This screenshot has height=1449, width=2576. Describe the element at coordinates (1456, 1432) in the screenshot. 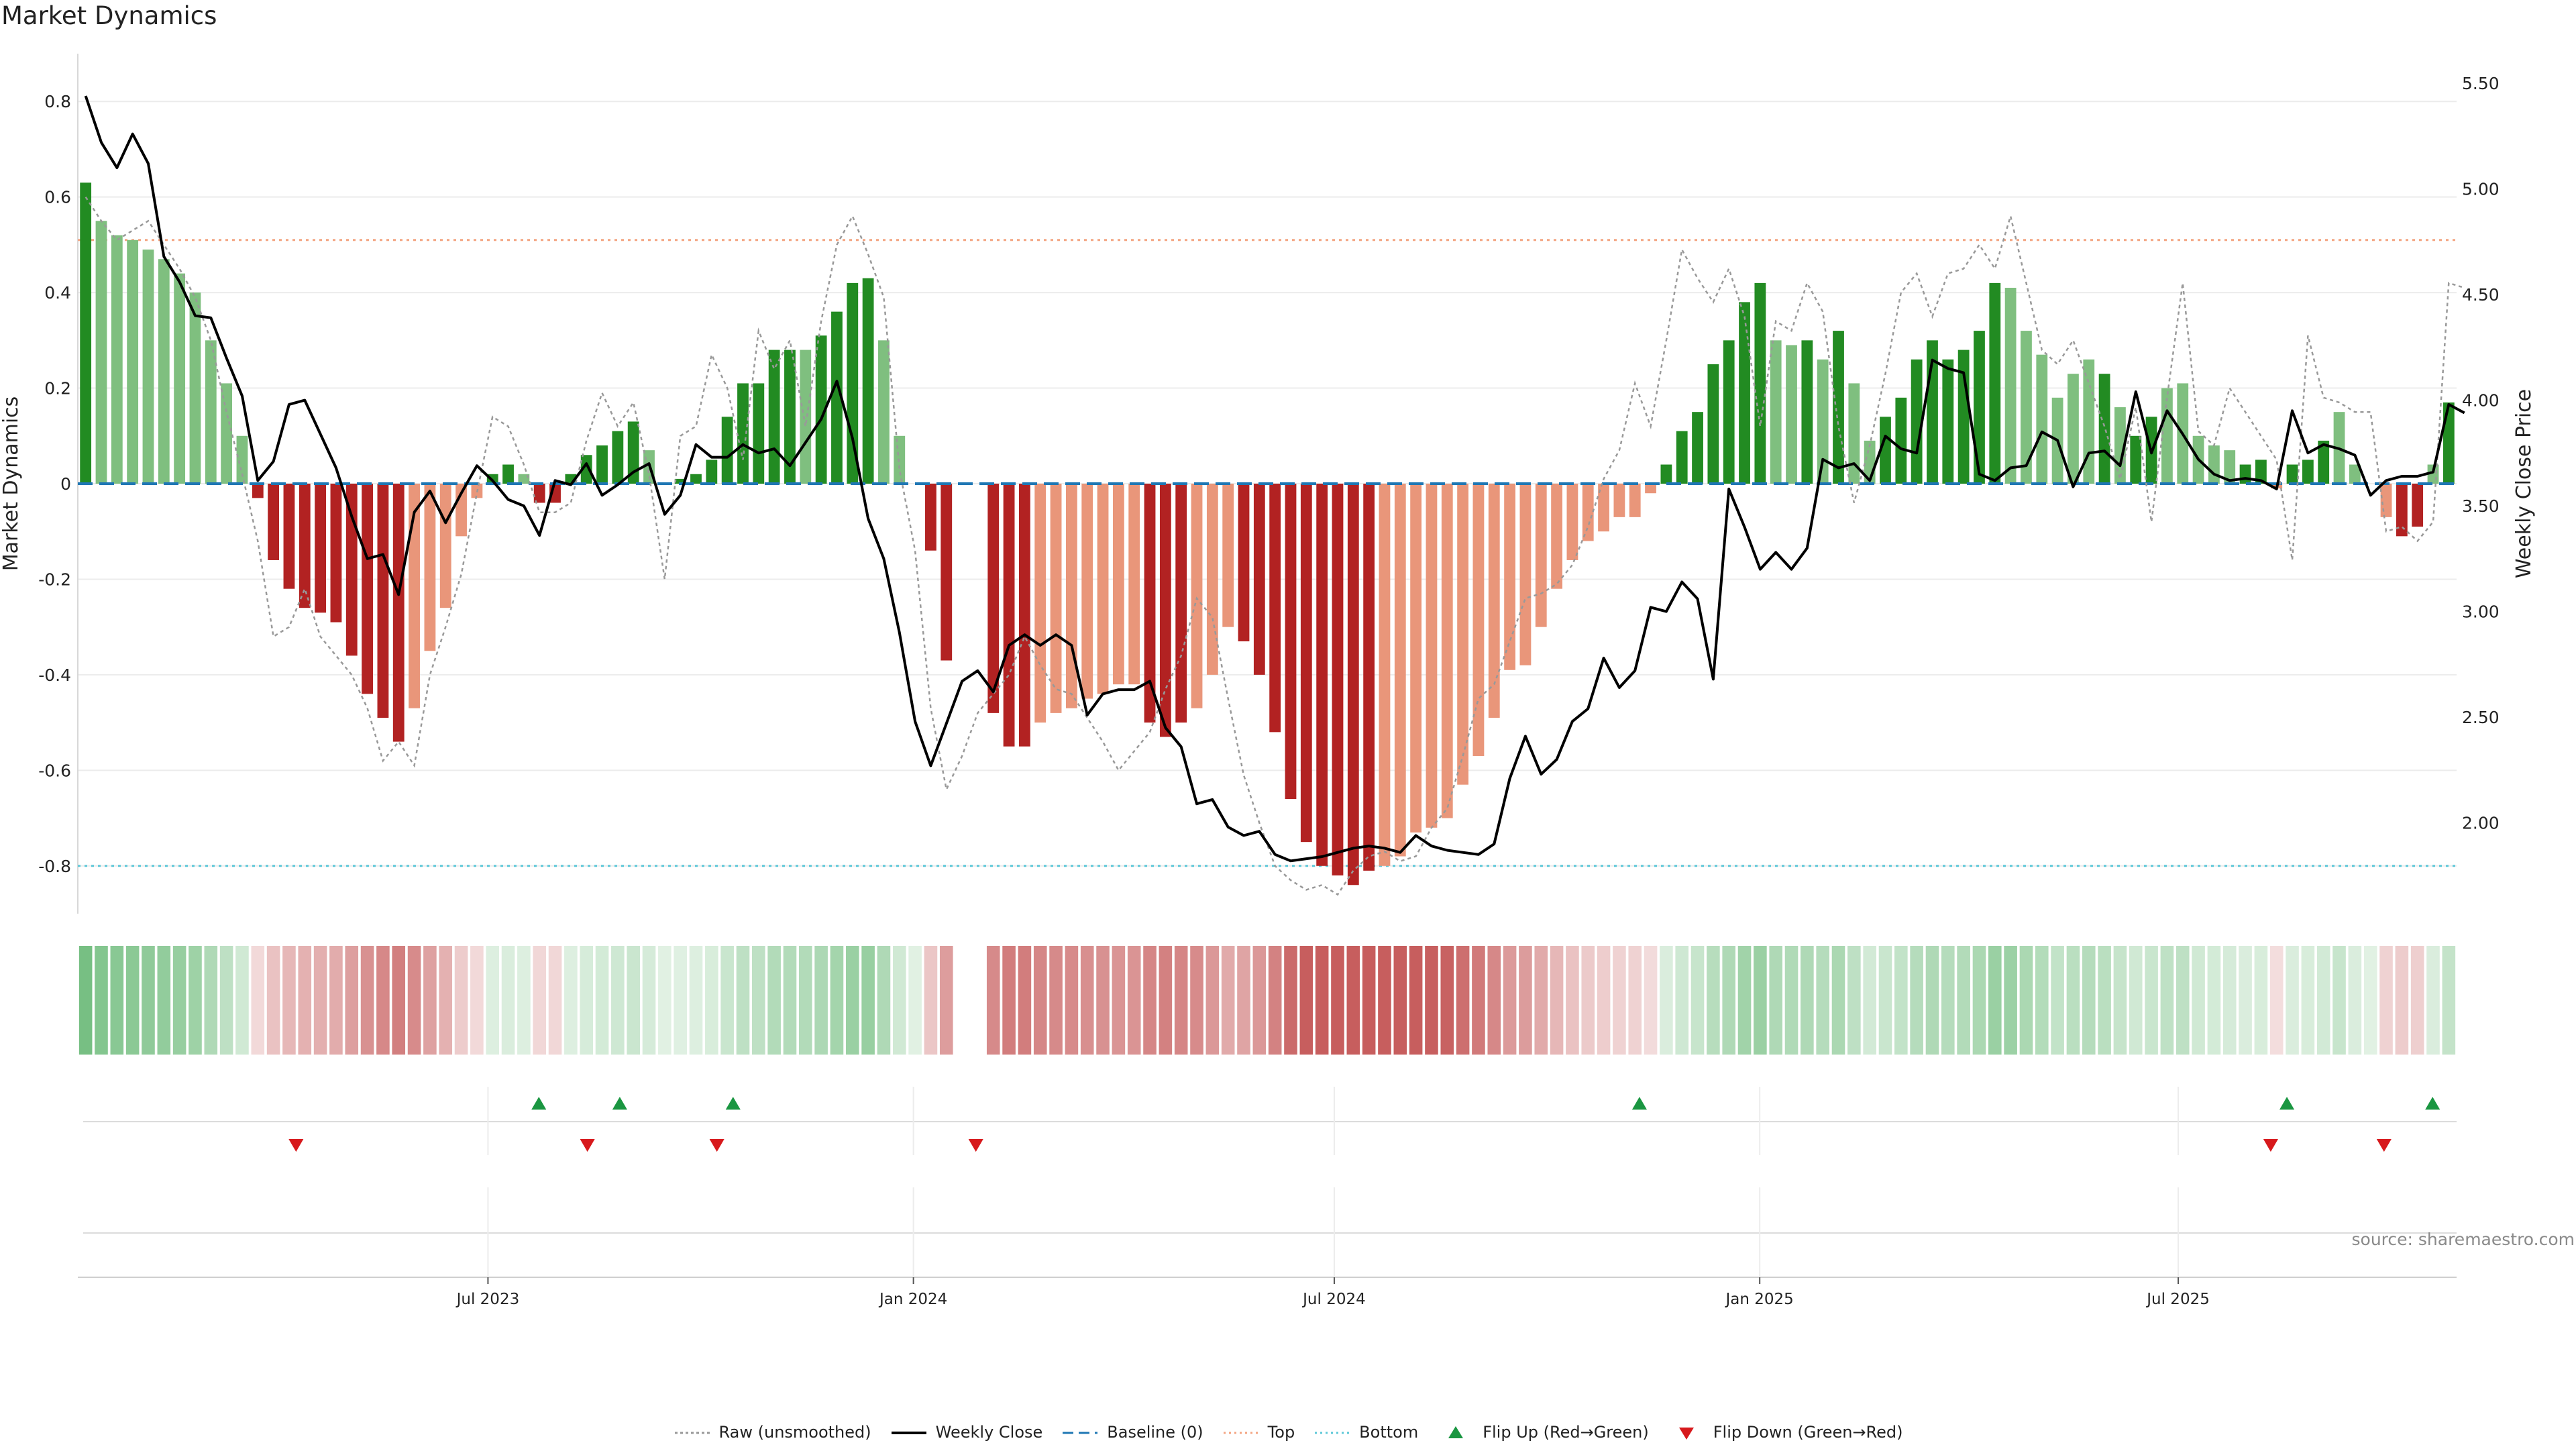

I see `legend-swatch-flip-up` at that location.